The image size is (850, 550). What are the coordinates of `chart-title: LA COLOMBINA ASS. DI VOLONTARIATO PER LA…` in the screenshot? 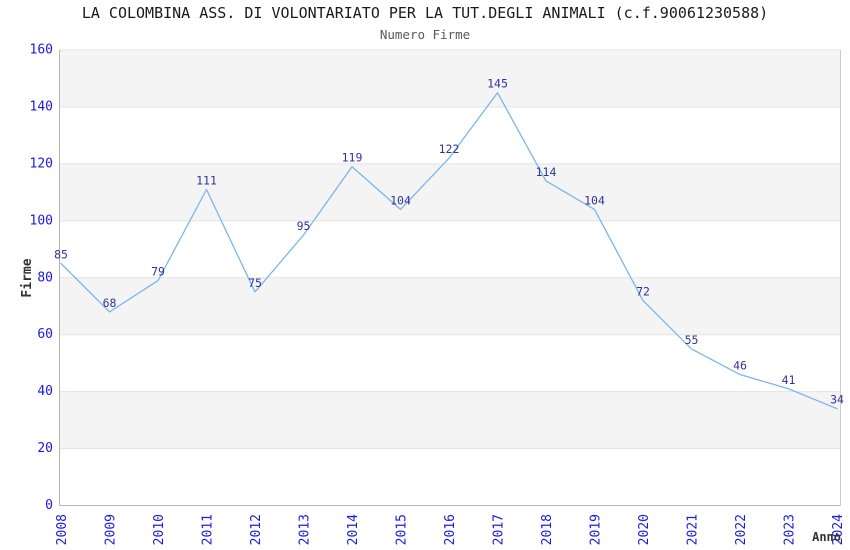 It's located at (425, 13).